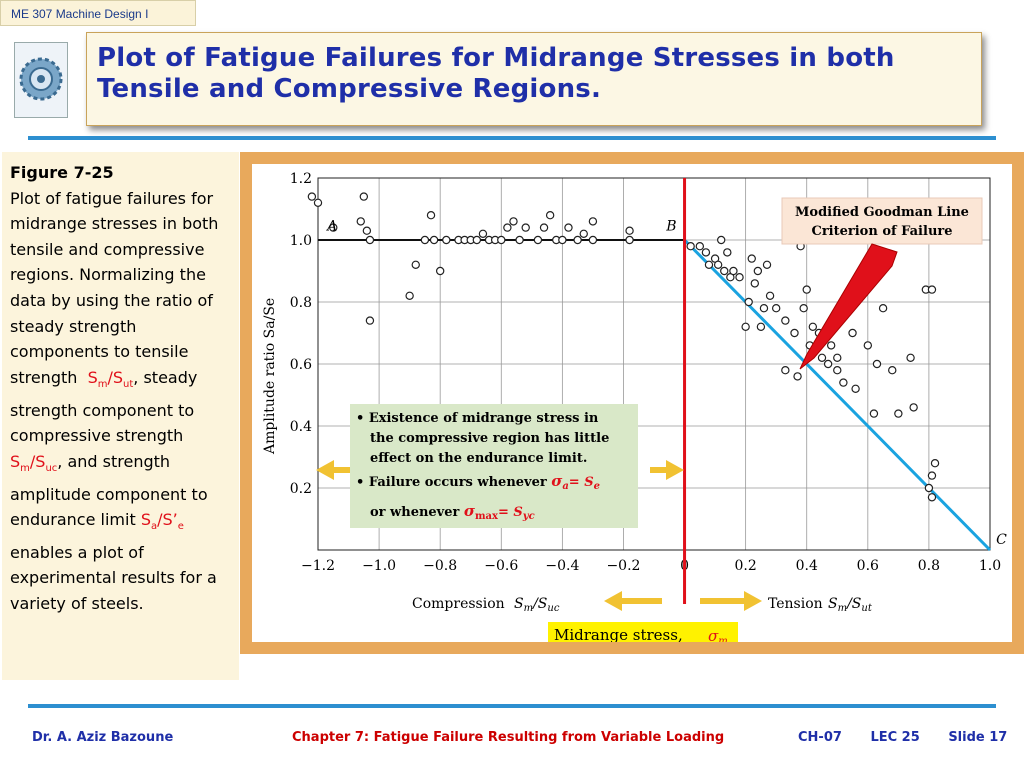  What do you see at coordinates (837, 395) in the screenshot?
I see `goodman-line` at bounding box center [837, 395].